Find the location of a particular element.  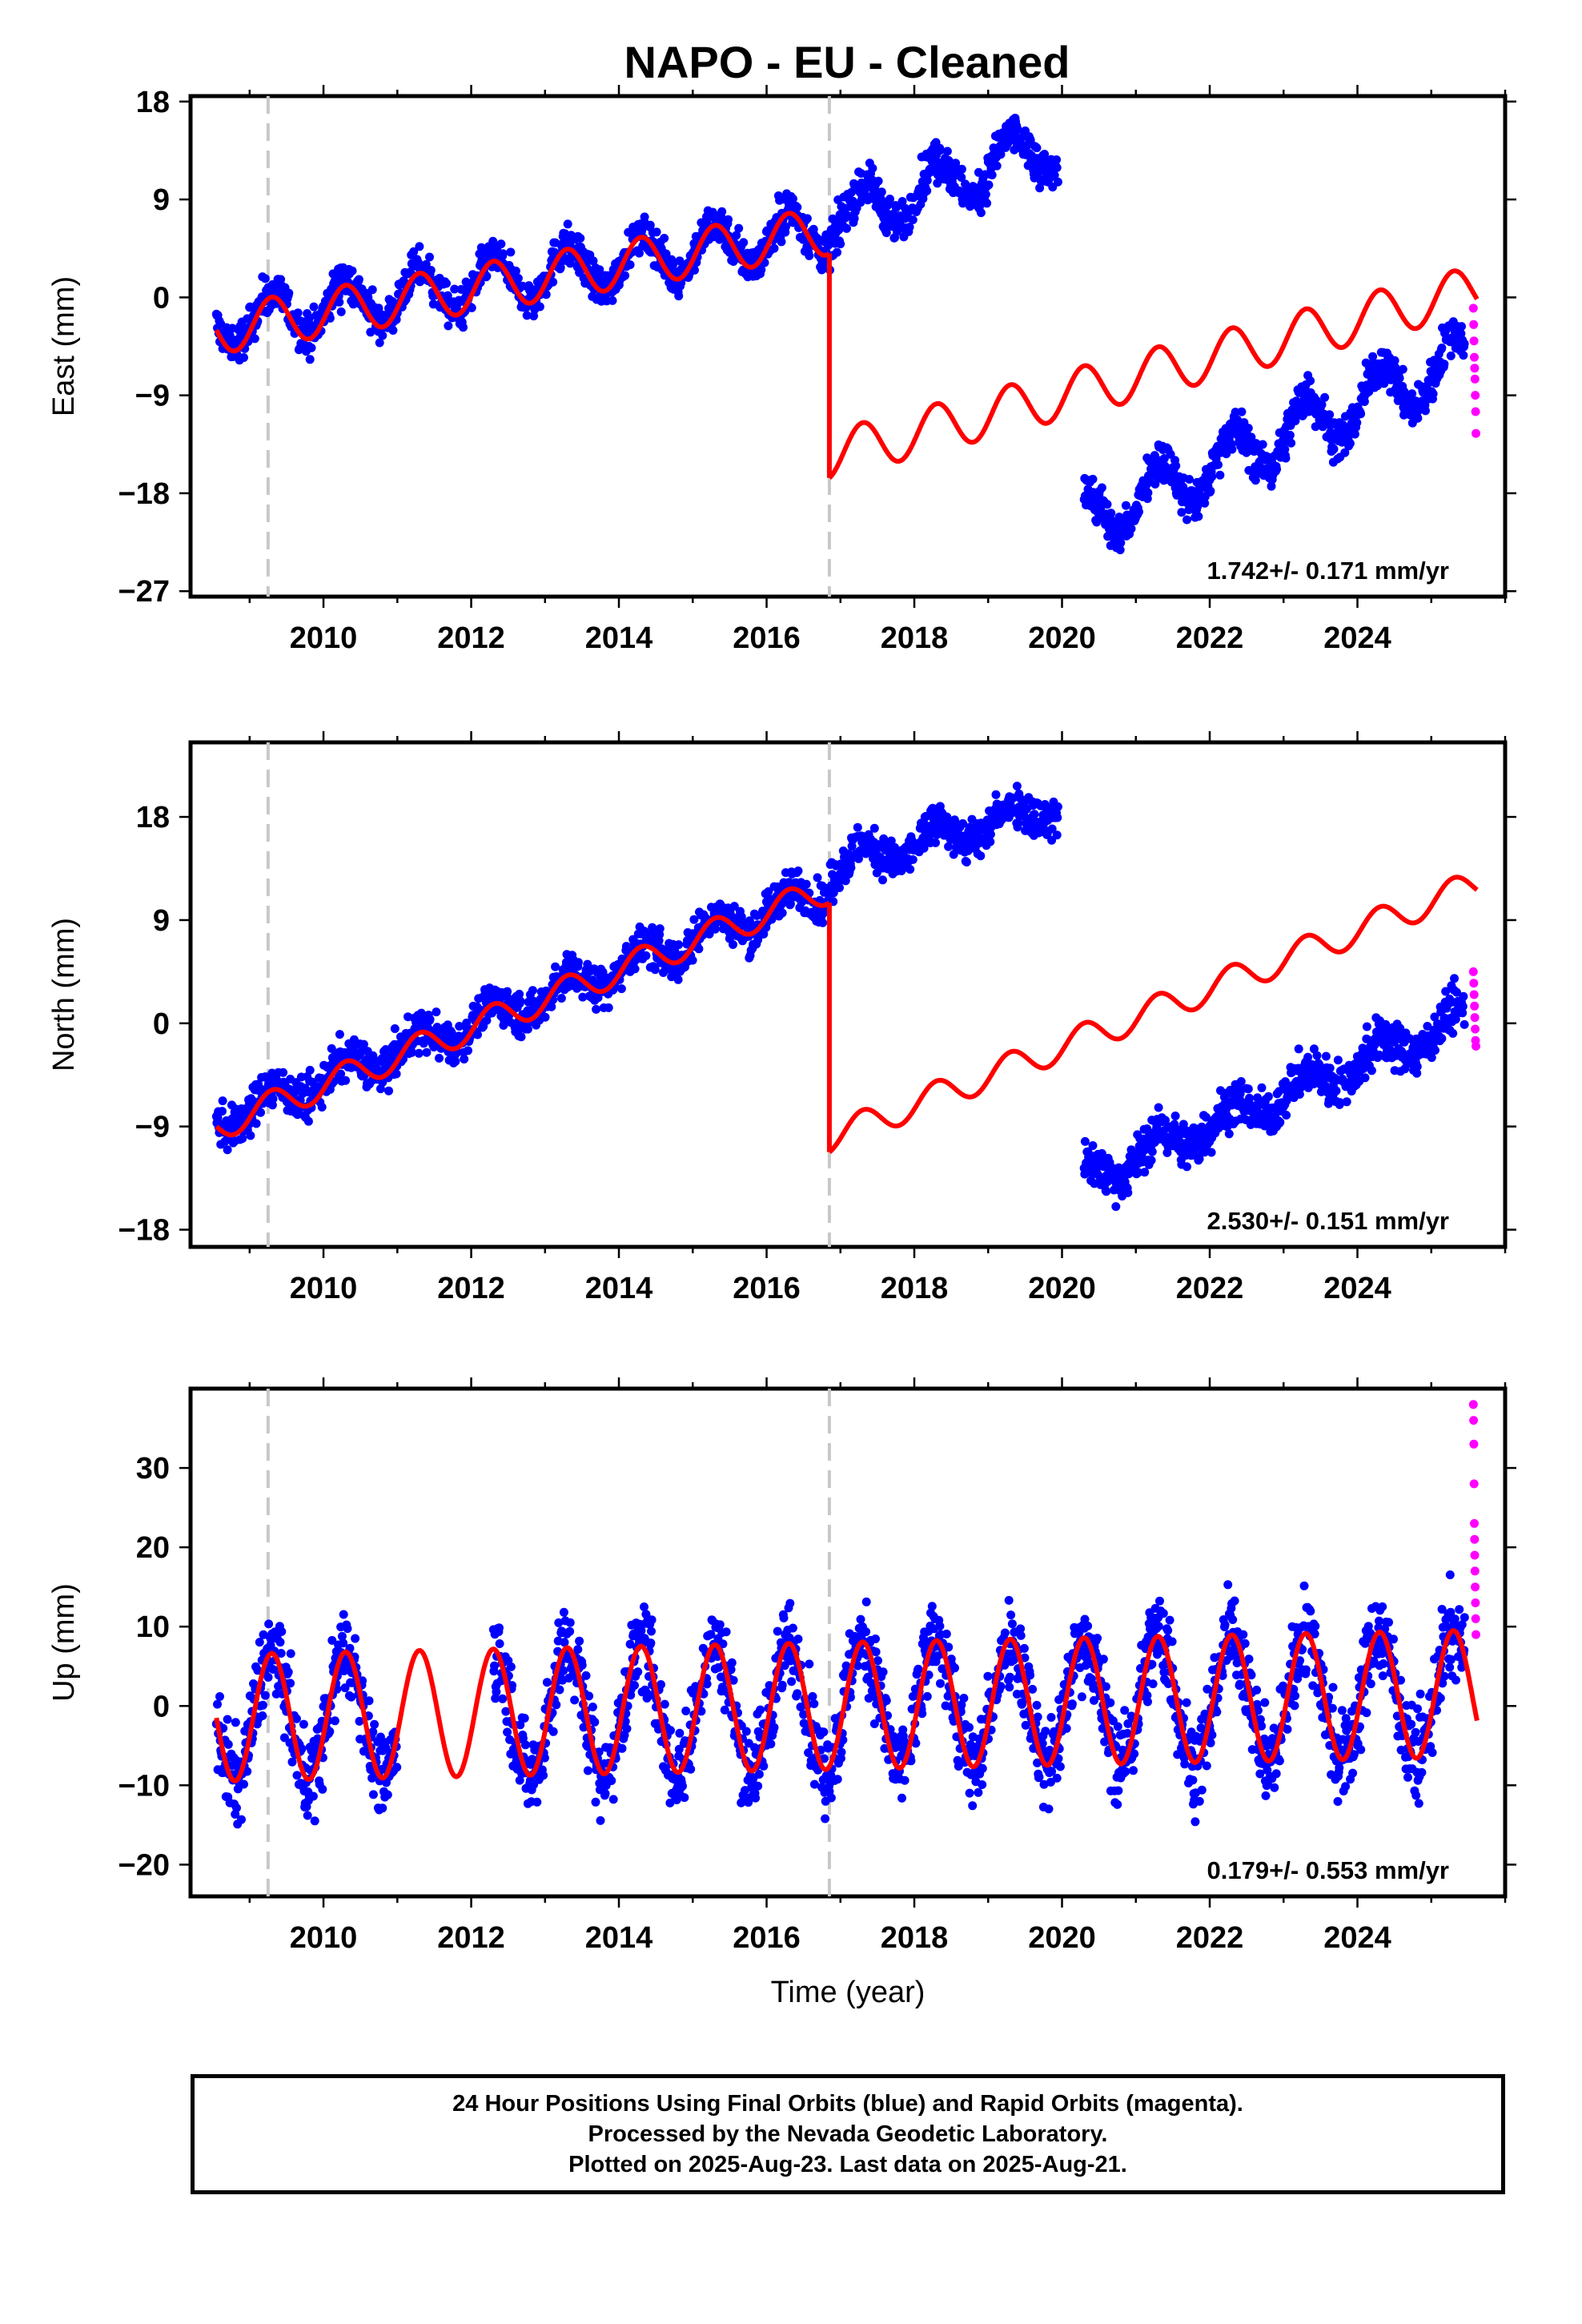

up-xtick-label-2016: 2016 is located at coordinates (767, 1938).